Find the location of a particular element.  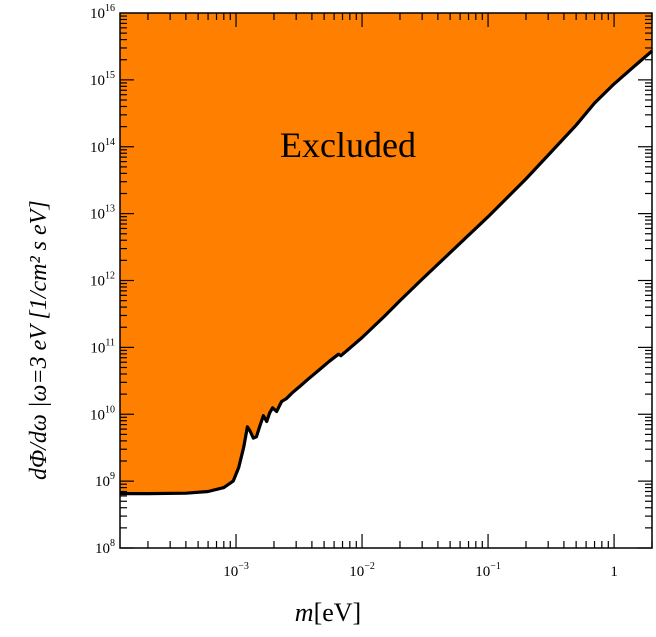

x-tick-labels: 10⁻³ 10⁻² 10⁻¹ 1 is located at coordinates (420, 570).